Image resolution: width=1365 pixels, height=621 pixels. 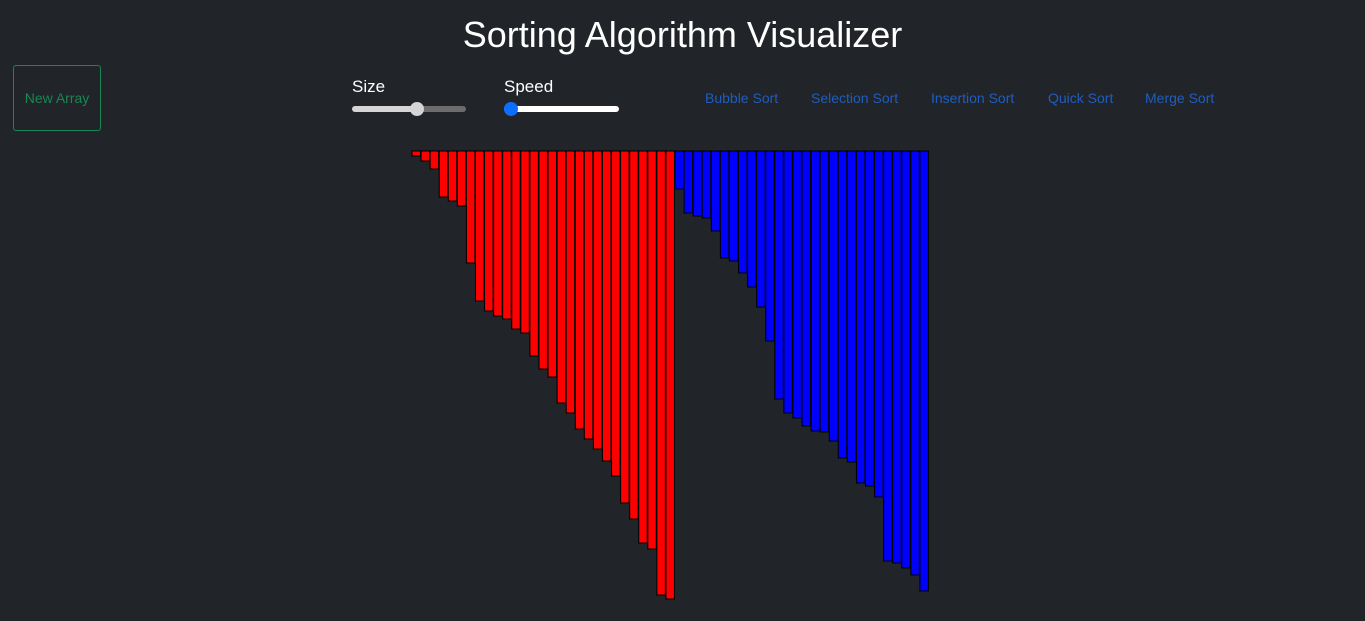 What do you see at coordinates (742, 98) in the screenshot?
I see `bubble-sort-link: Bubble Sort` at bounding box center [742, 98].